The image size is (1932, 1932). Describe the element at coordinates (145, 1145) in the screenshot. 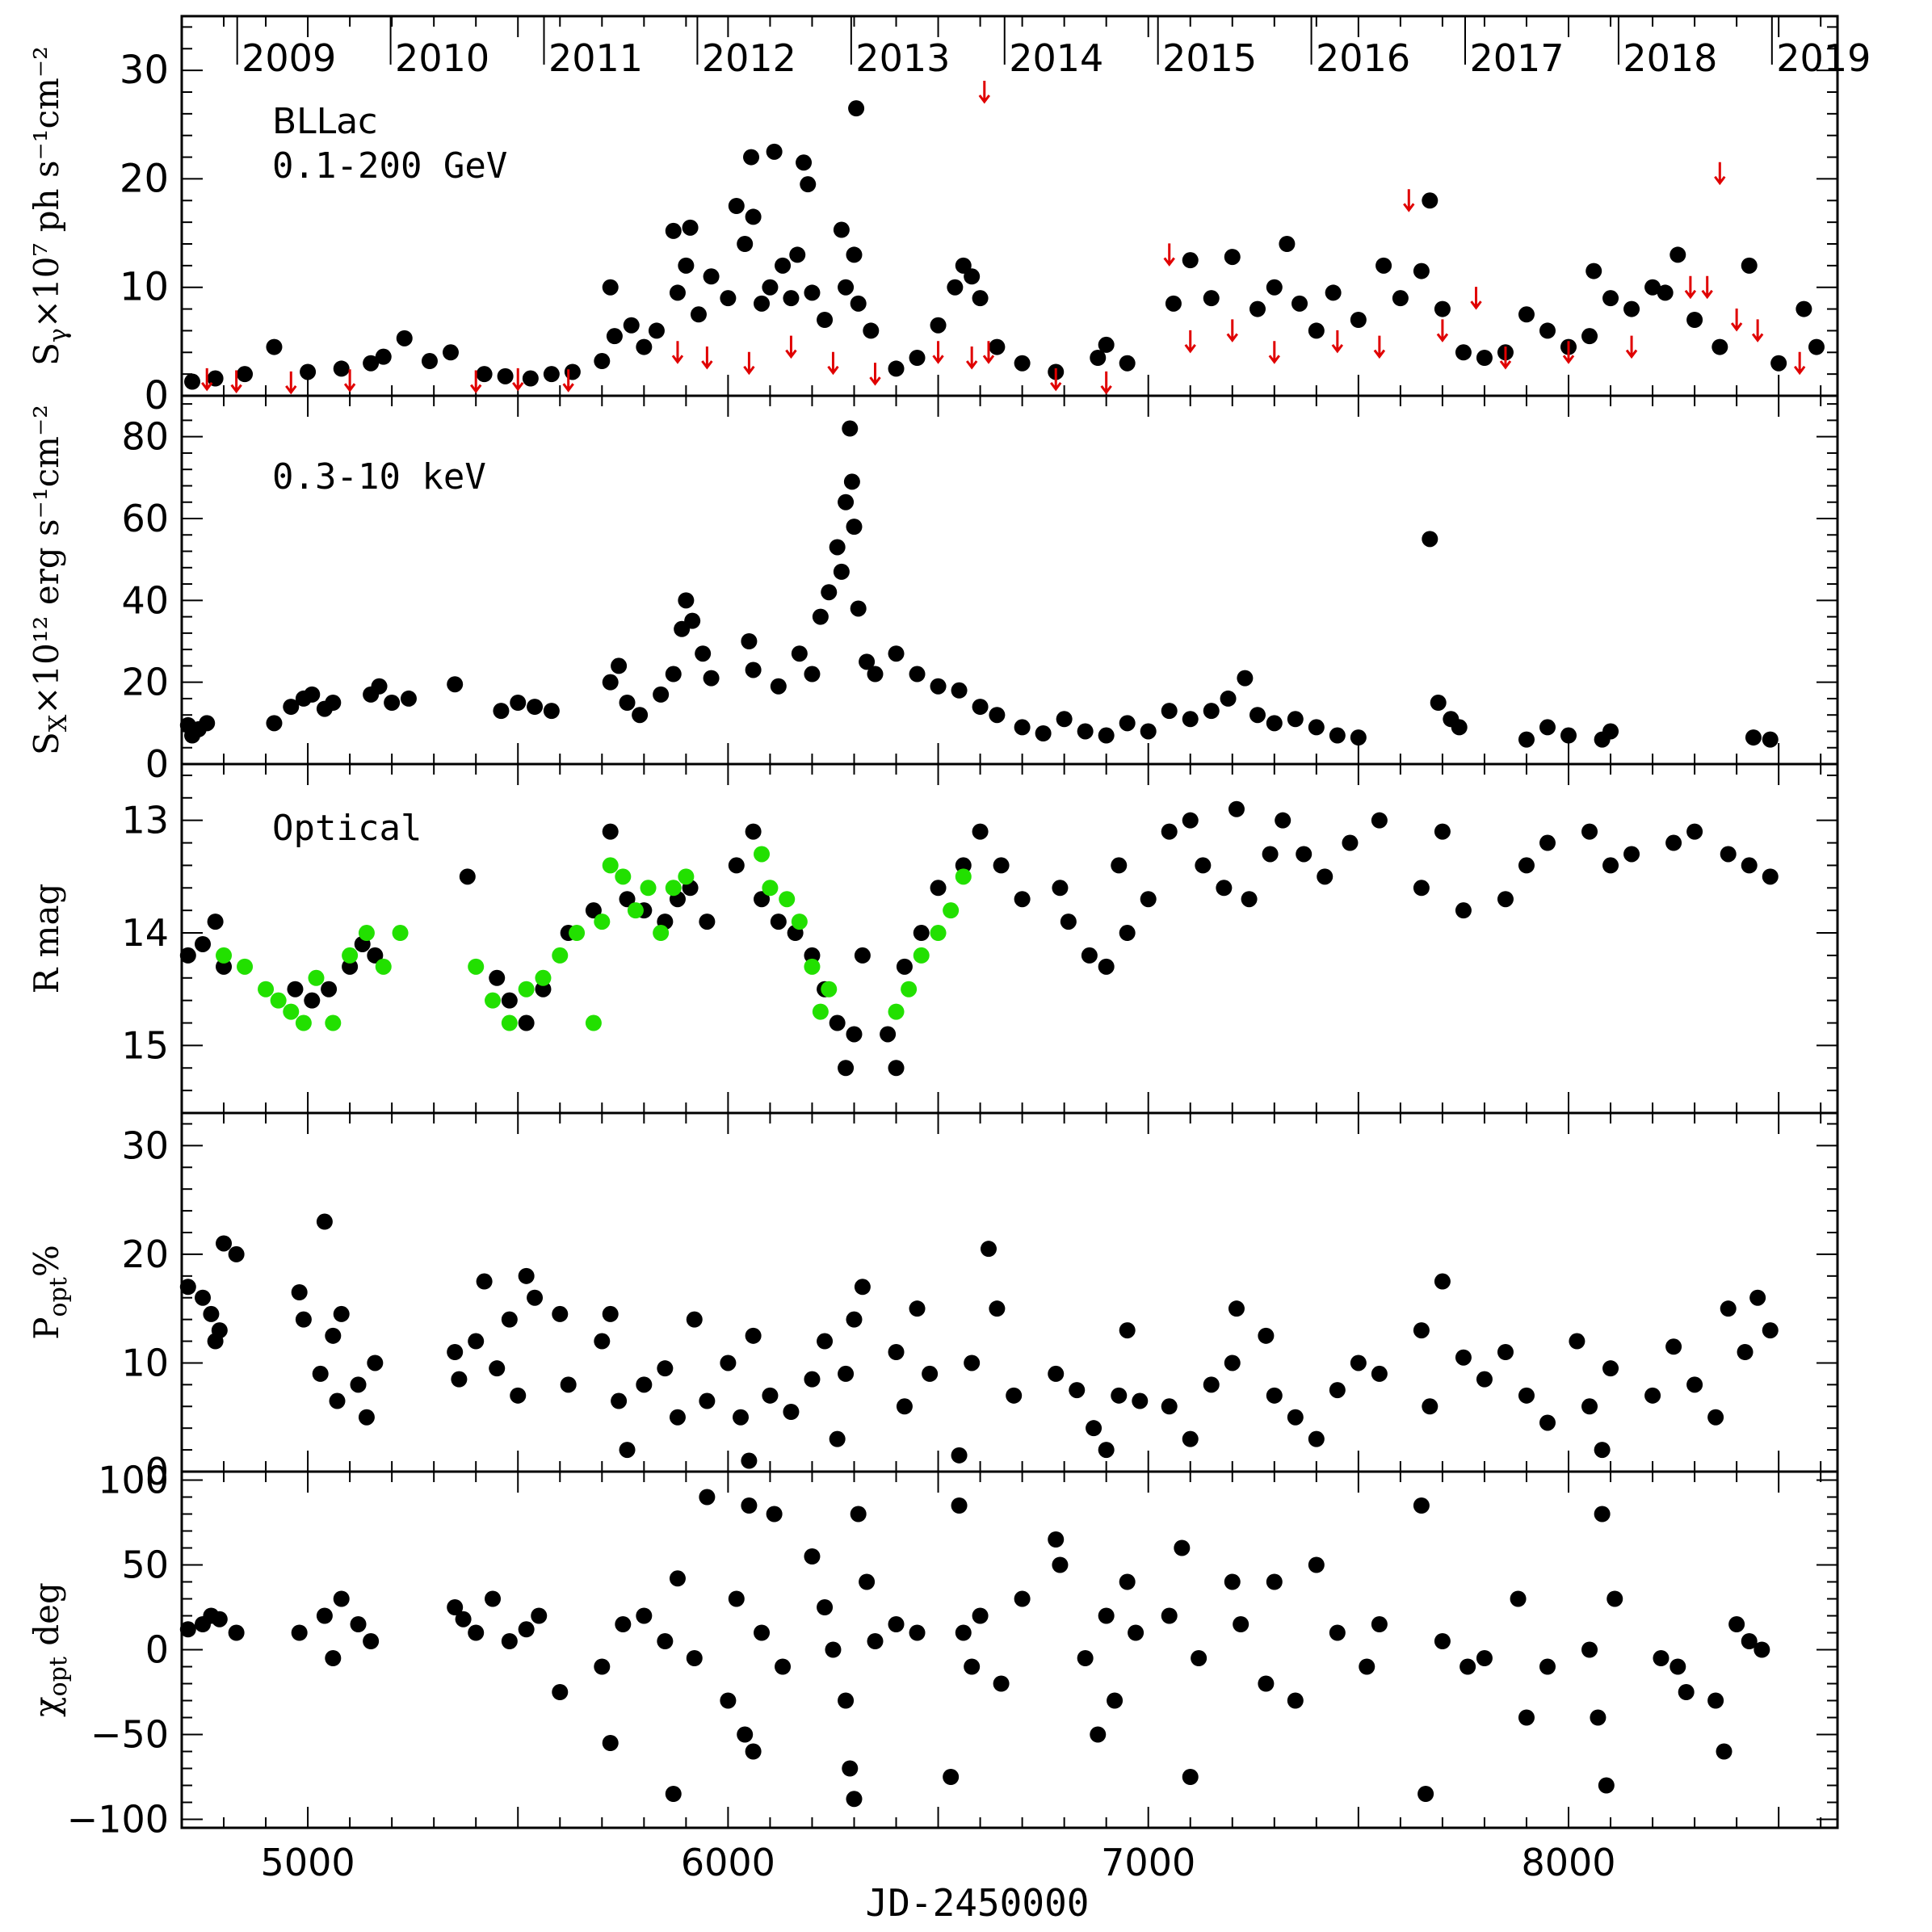

I see `y-tick-label: 30` at that location.